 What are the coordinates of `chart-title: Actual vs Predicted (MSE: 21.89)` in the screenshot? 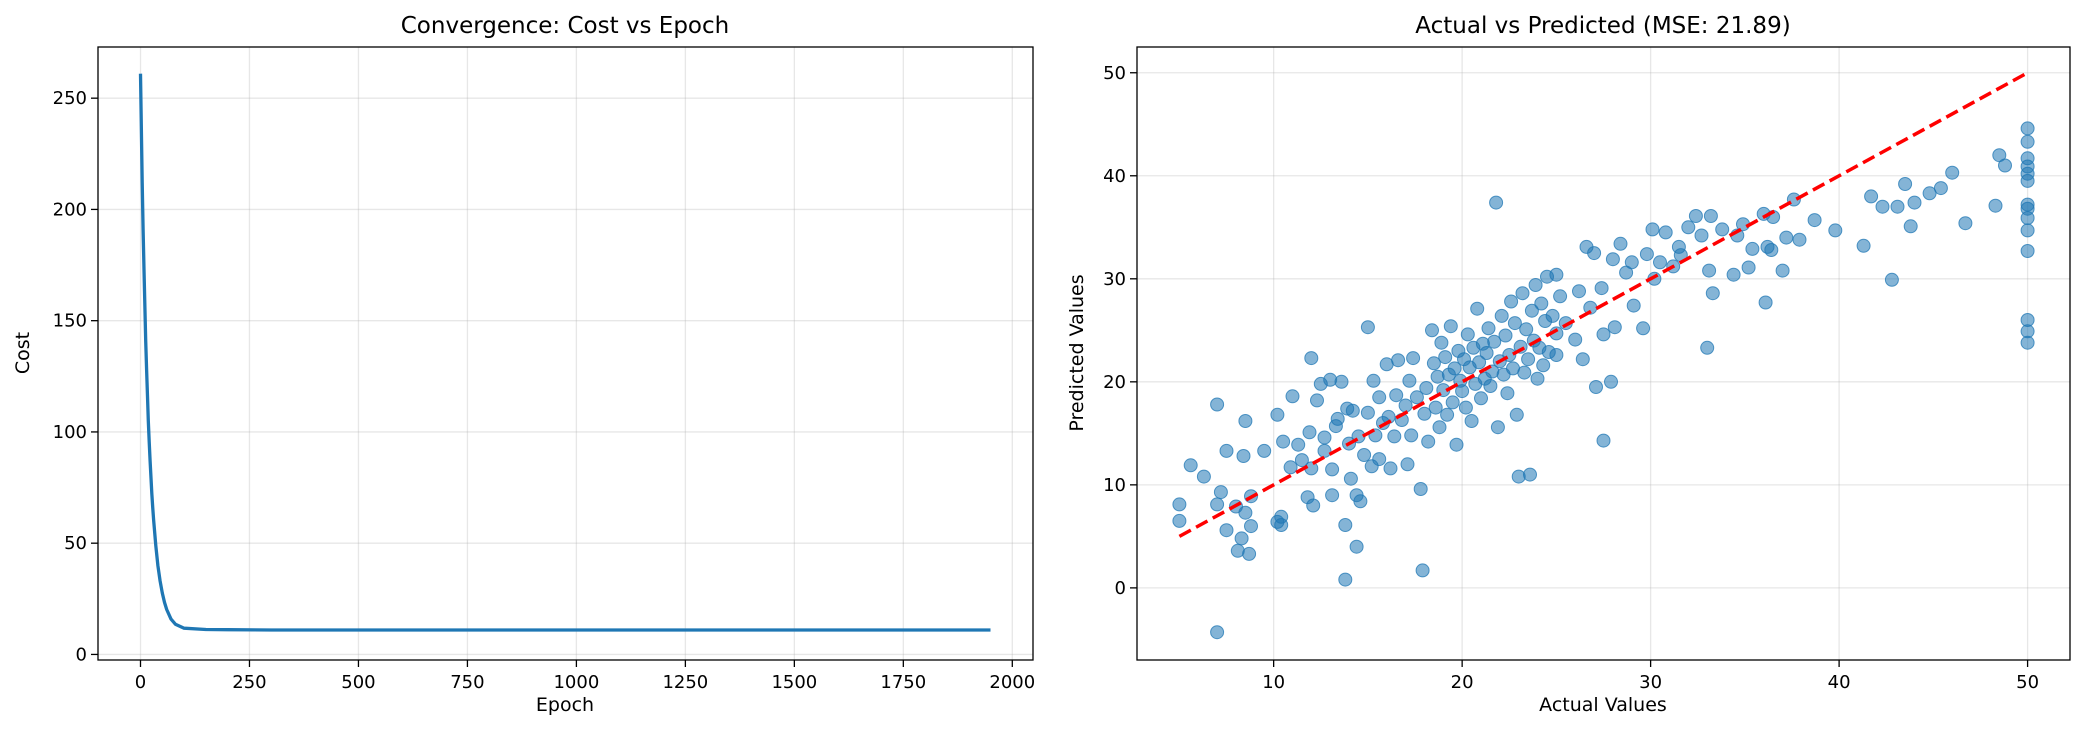 It's located at (1602, 26).